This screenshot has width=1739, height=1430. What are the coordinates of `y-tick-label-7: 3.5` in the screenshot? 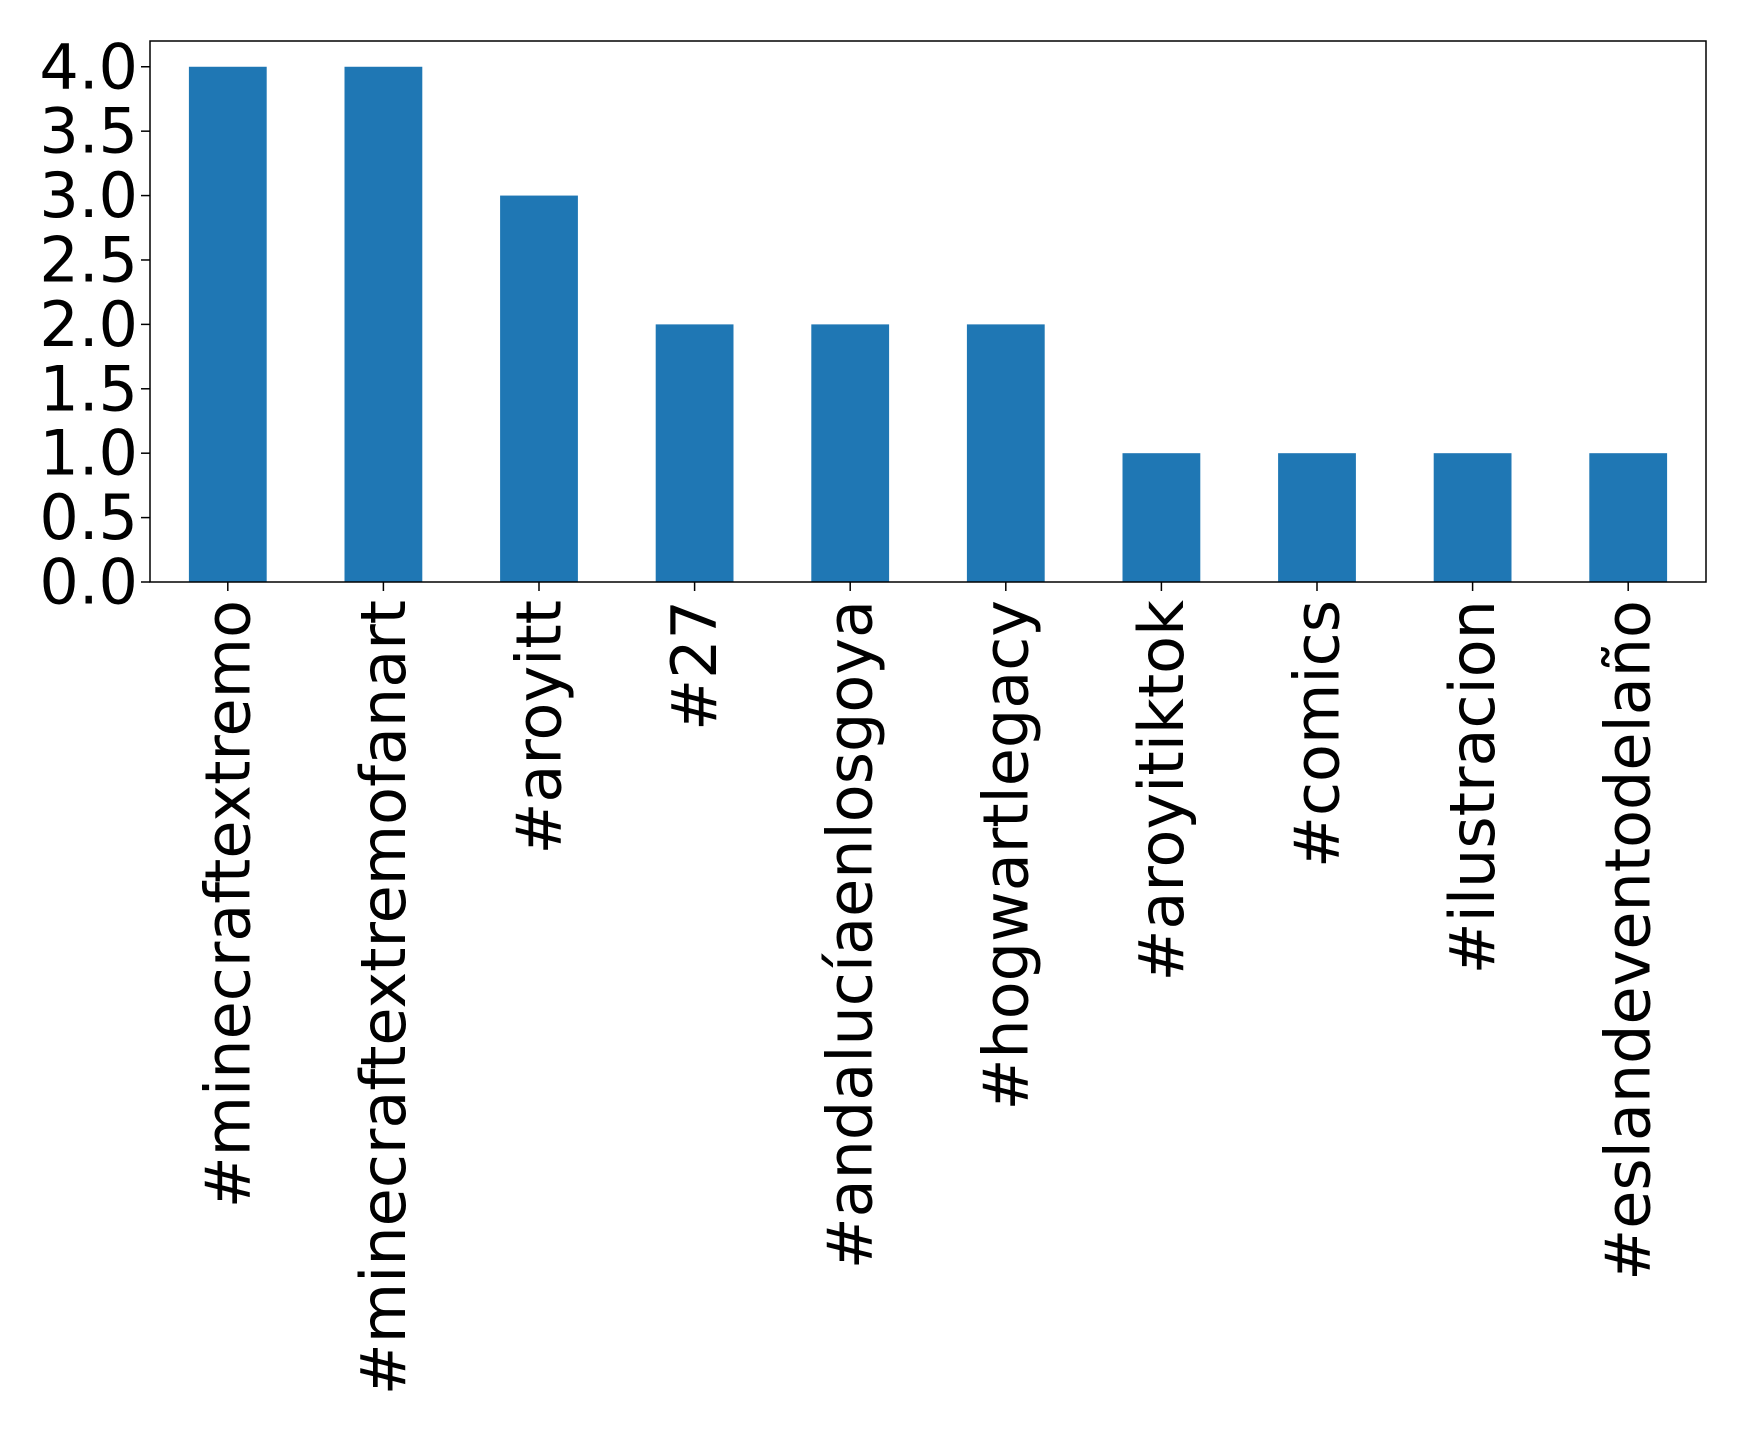 It's located at (88, 131).